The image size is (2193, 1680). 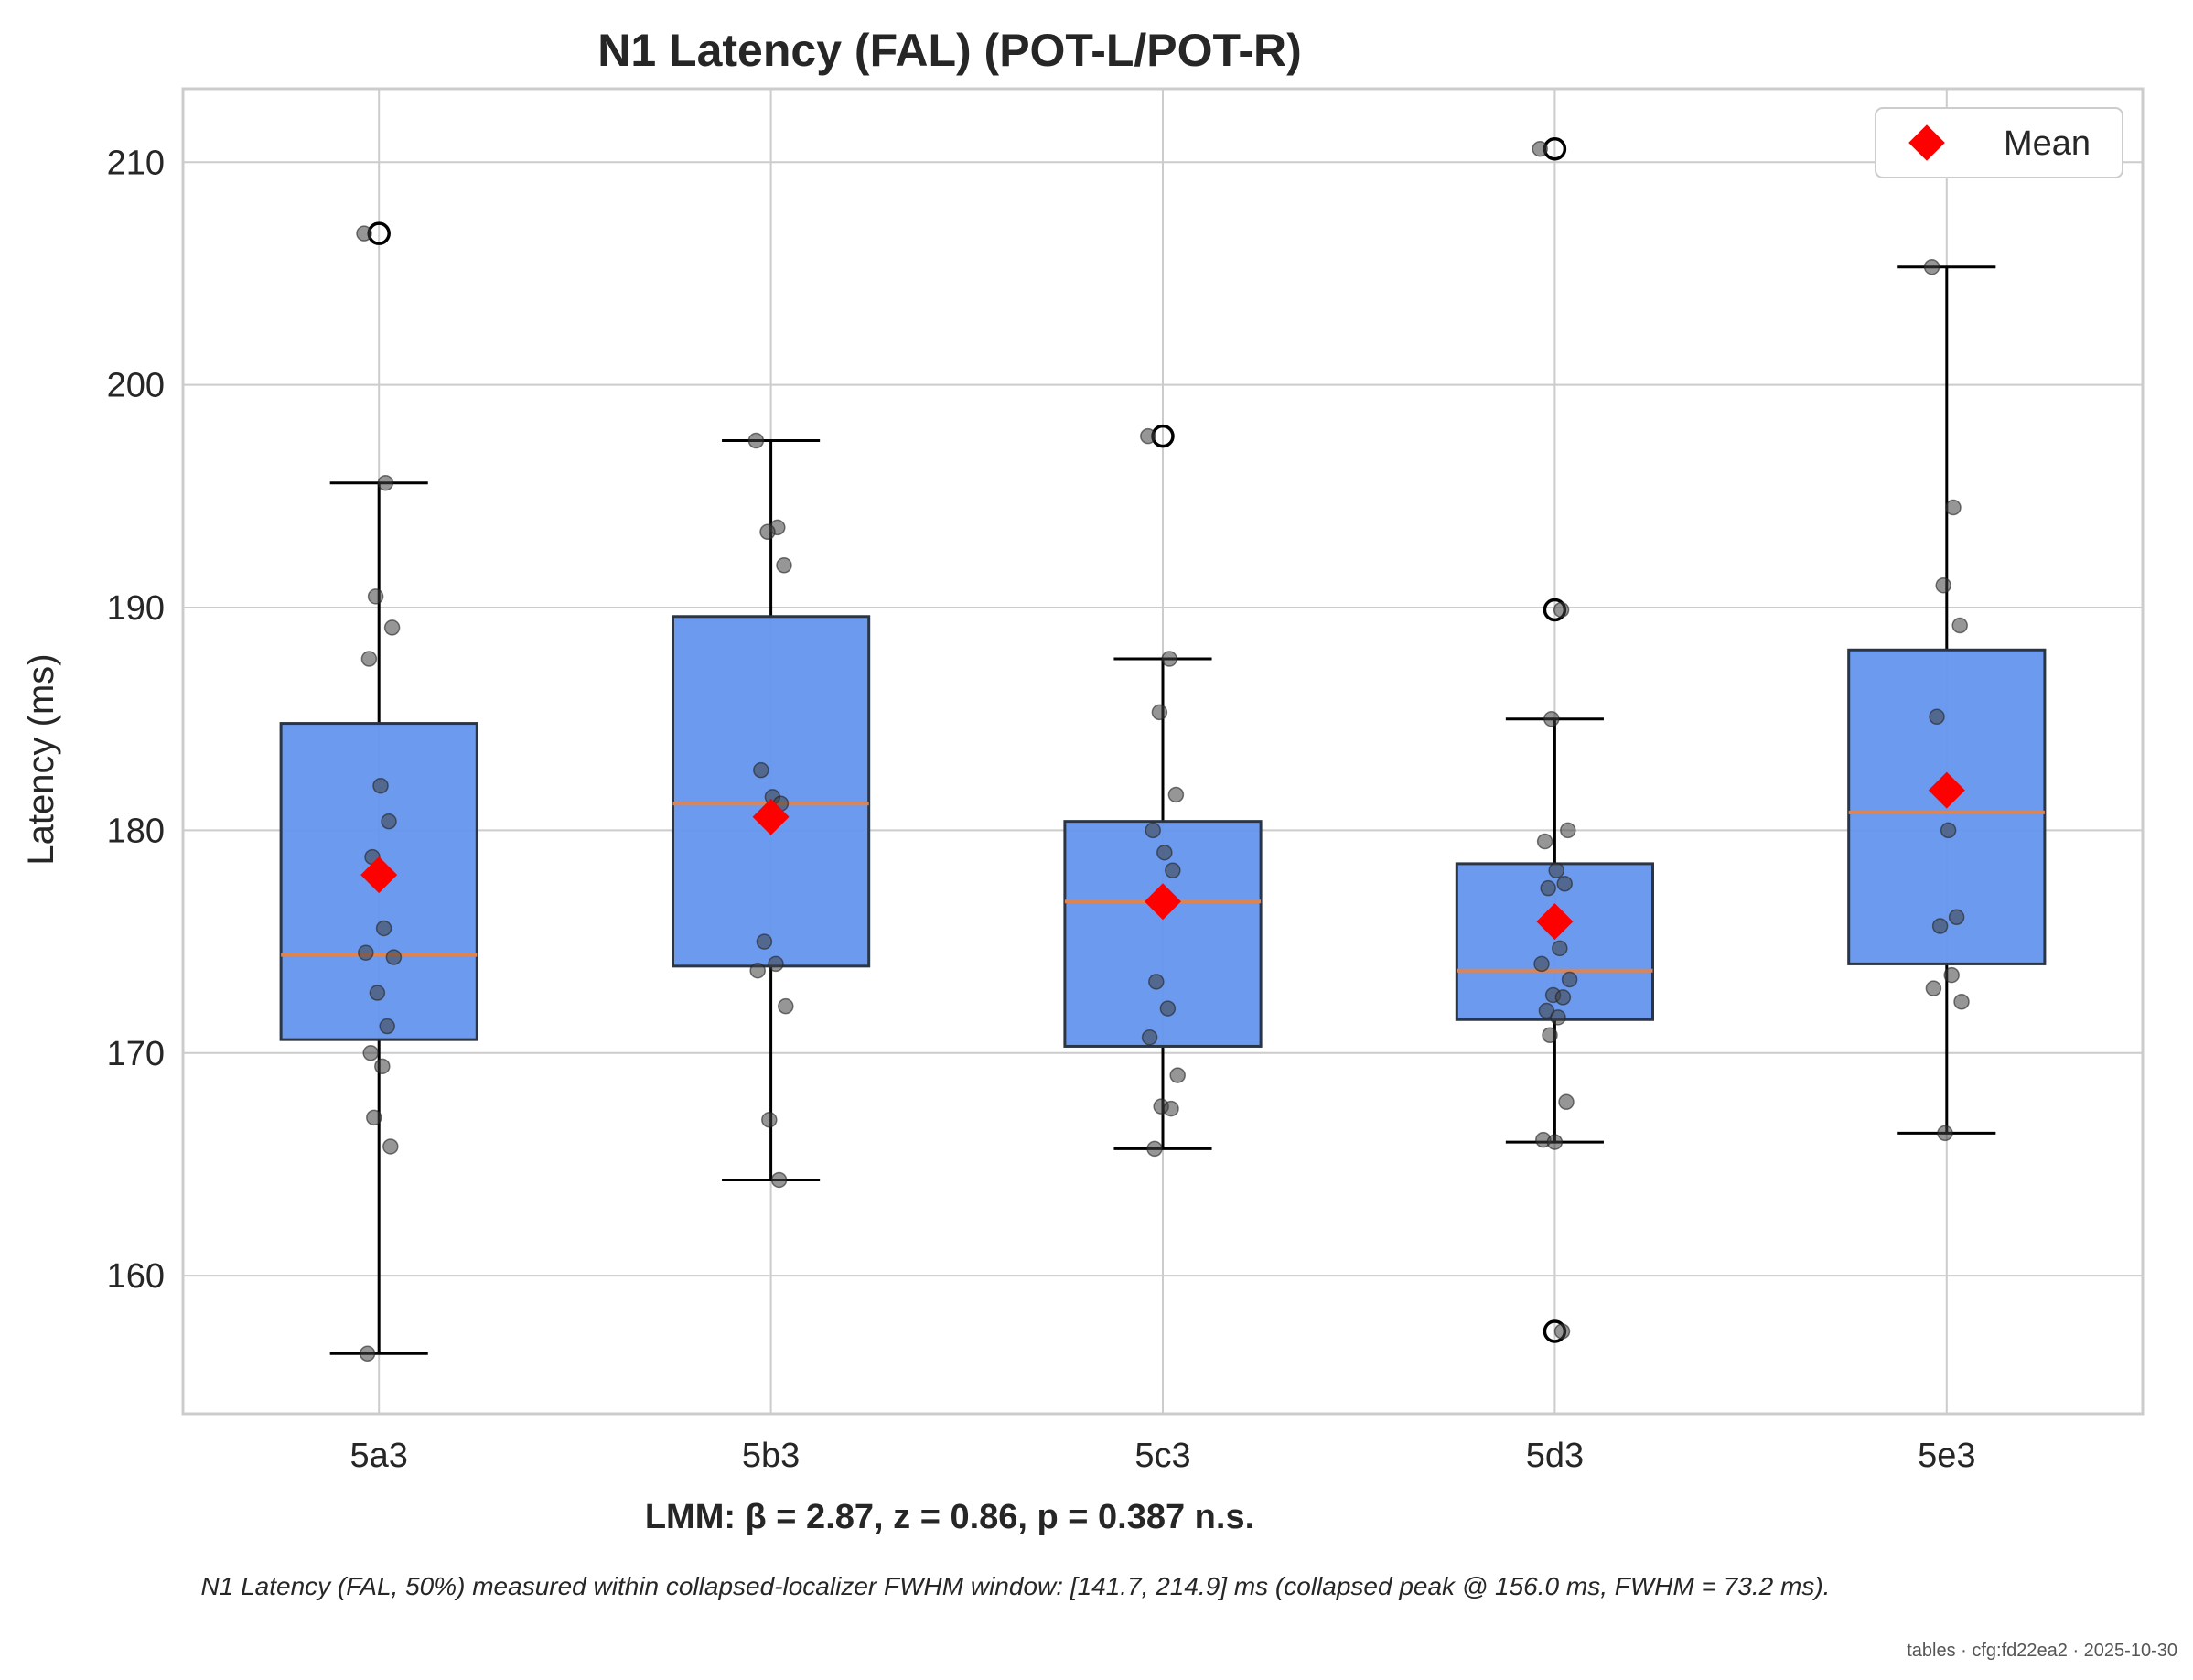 I want to click on y-tick-label: 170, so click(x=136, y=1054).